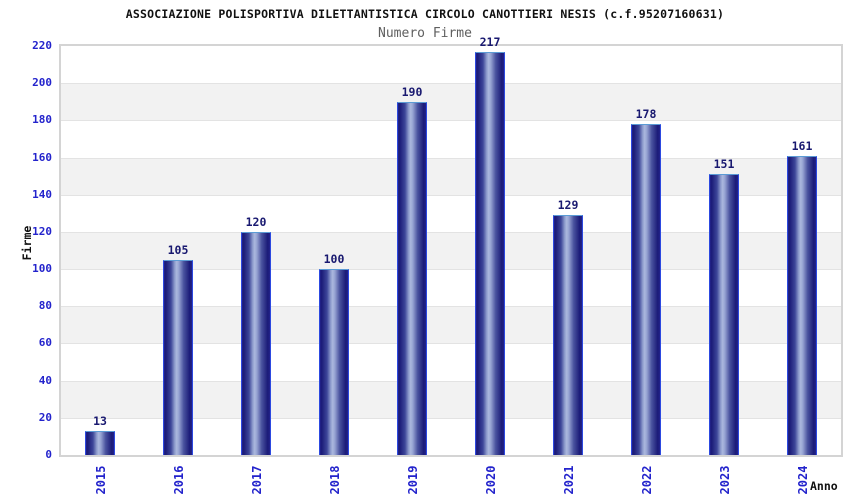 The width and height of the screenshot is (850, 500). Describe the element at coordinates (568, 205) in the screenshot. I see `bar-value-2021: 129` at that location.